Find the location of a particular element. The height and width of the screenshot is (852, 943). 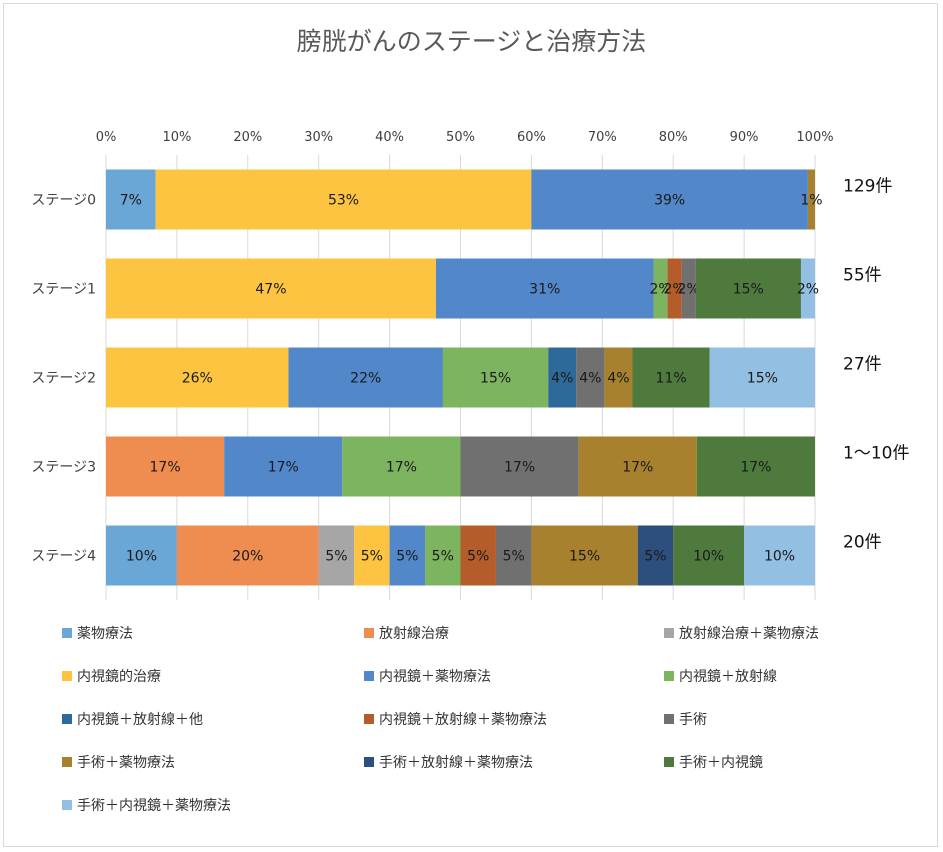

legend-entry: 手術 is located at coordinates (693, 720).